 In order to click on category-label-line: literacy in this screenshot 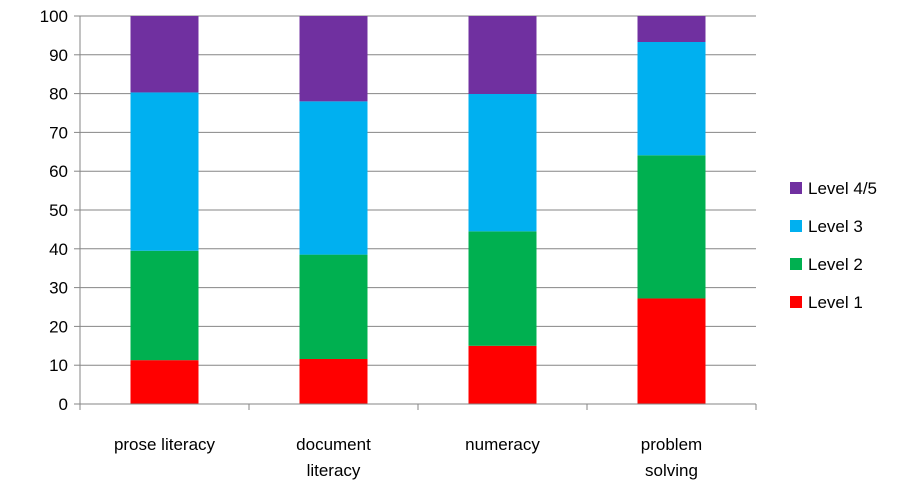, I will do `click(334, 470)`.